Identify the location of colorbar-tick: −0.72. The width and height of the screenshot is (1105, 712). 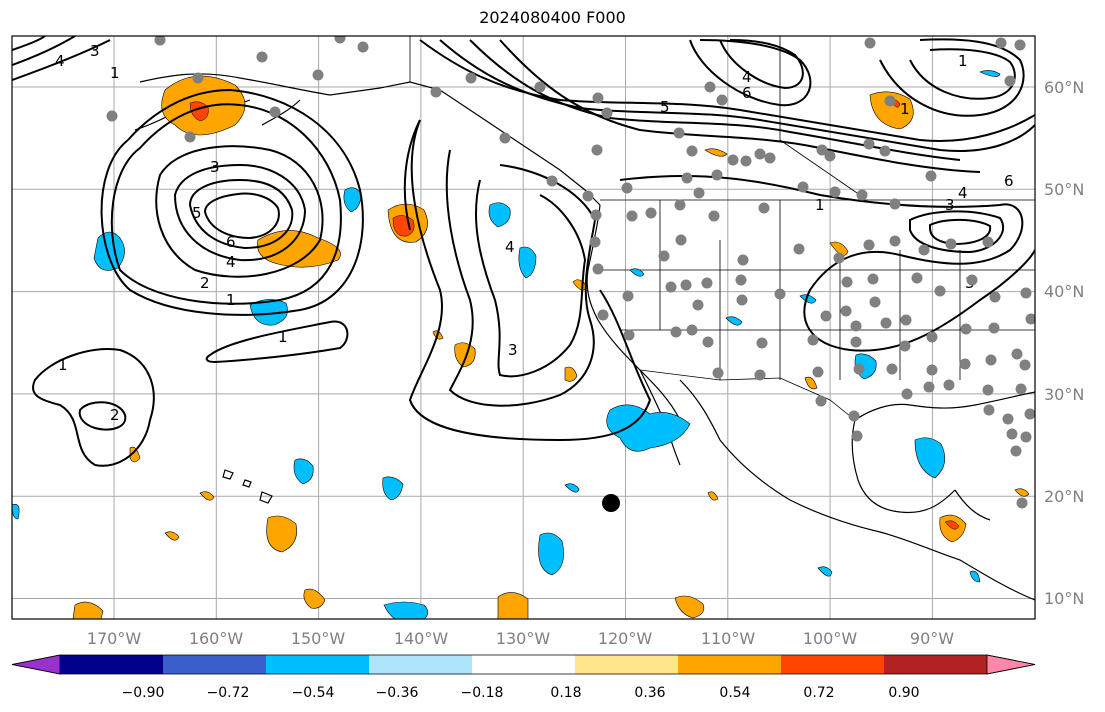
(228, 693).